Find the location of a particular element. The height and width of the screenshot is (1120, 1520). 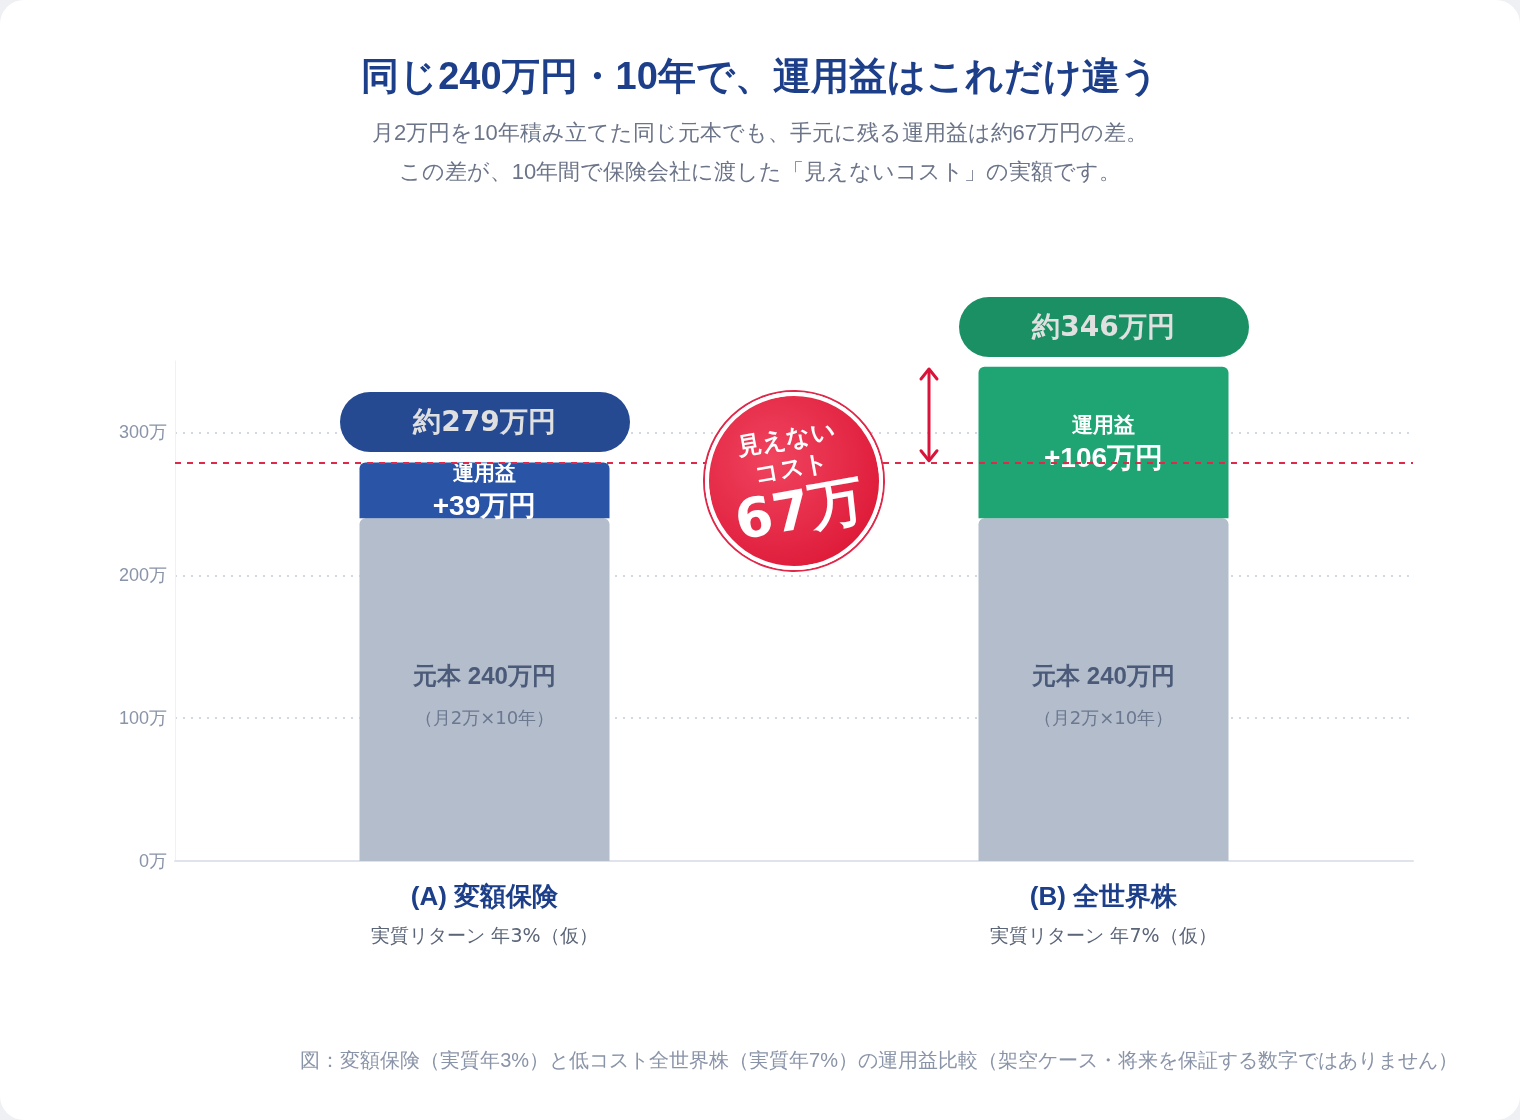

y-tick-label: 100万 is located at coordinates (142, 718).